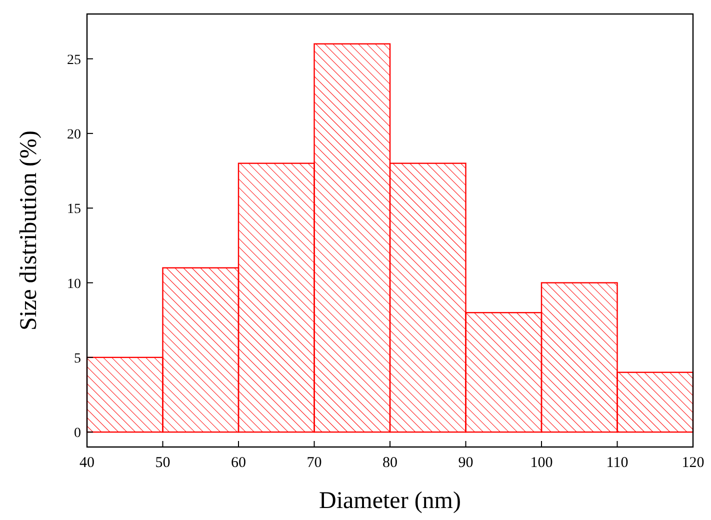  Describe the element at coordinates (466, 463) in the screenshot. I see `x-tick-label: 90` at that location.